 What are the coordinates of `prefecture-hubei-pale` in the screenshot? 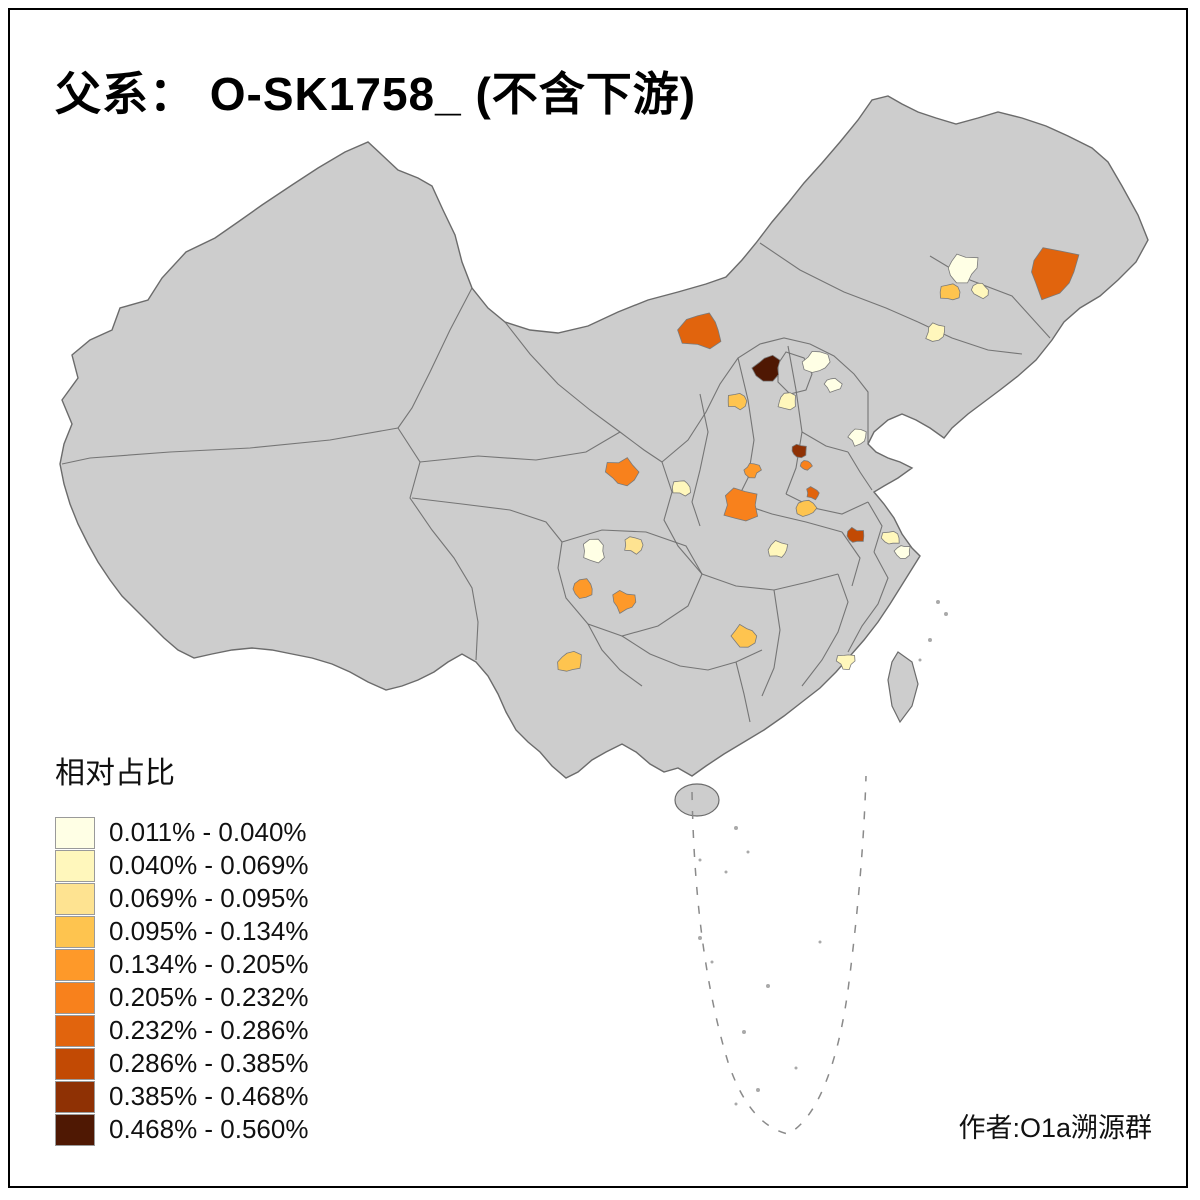 It's located at (778, 549).